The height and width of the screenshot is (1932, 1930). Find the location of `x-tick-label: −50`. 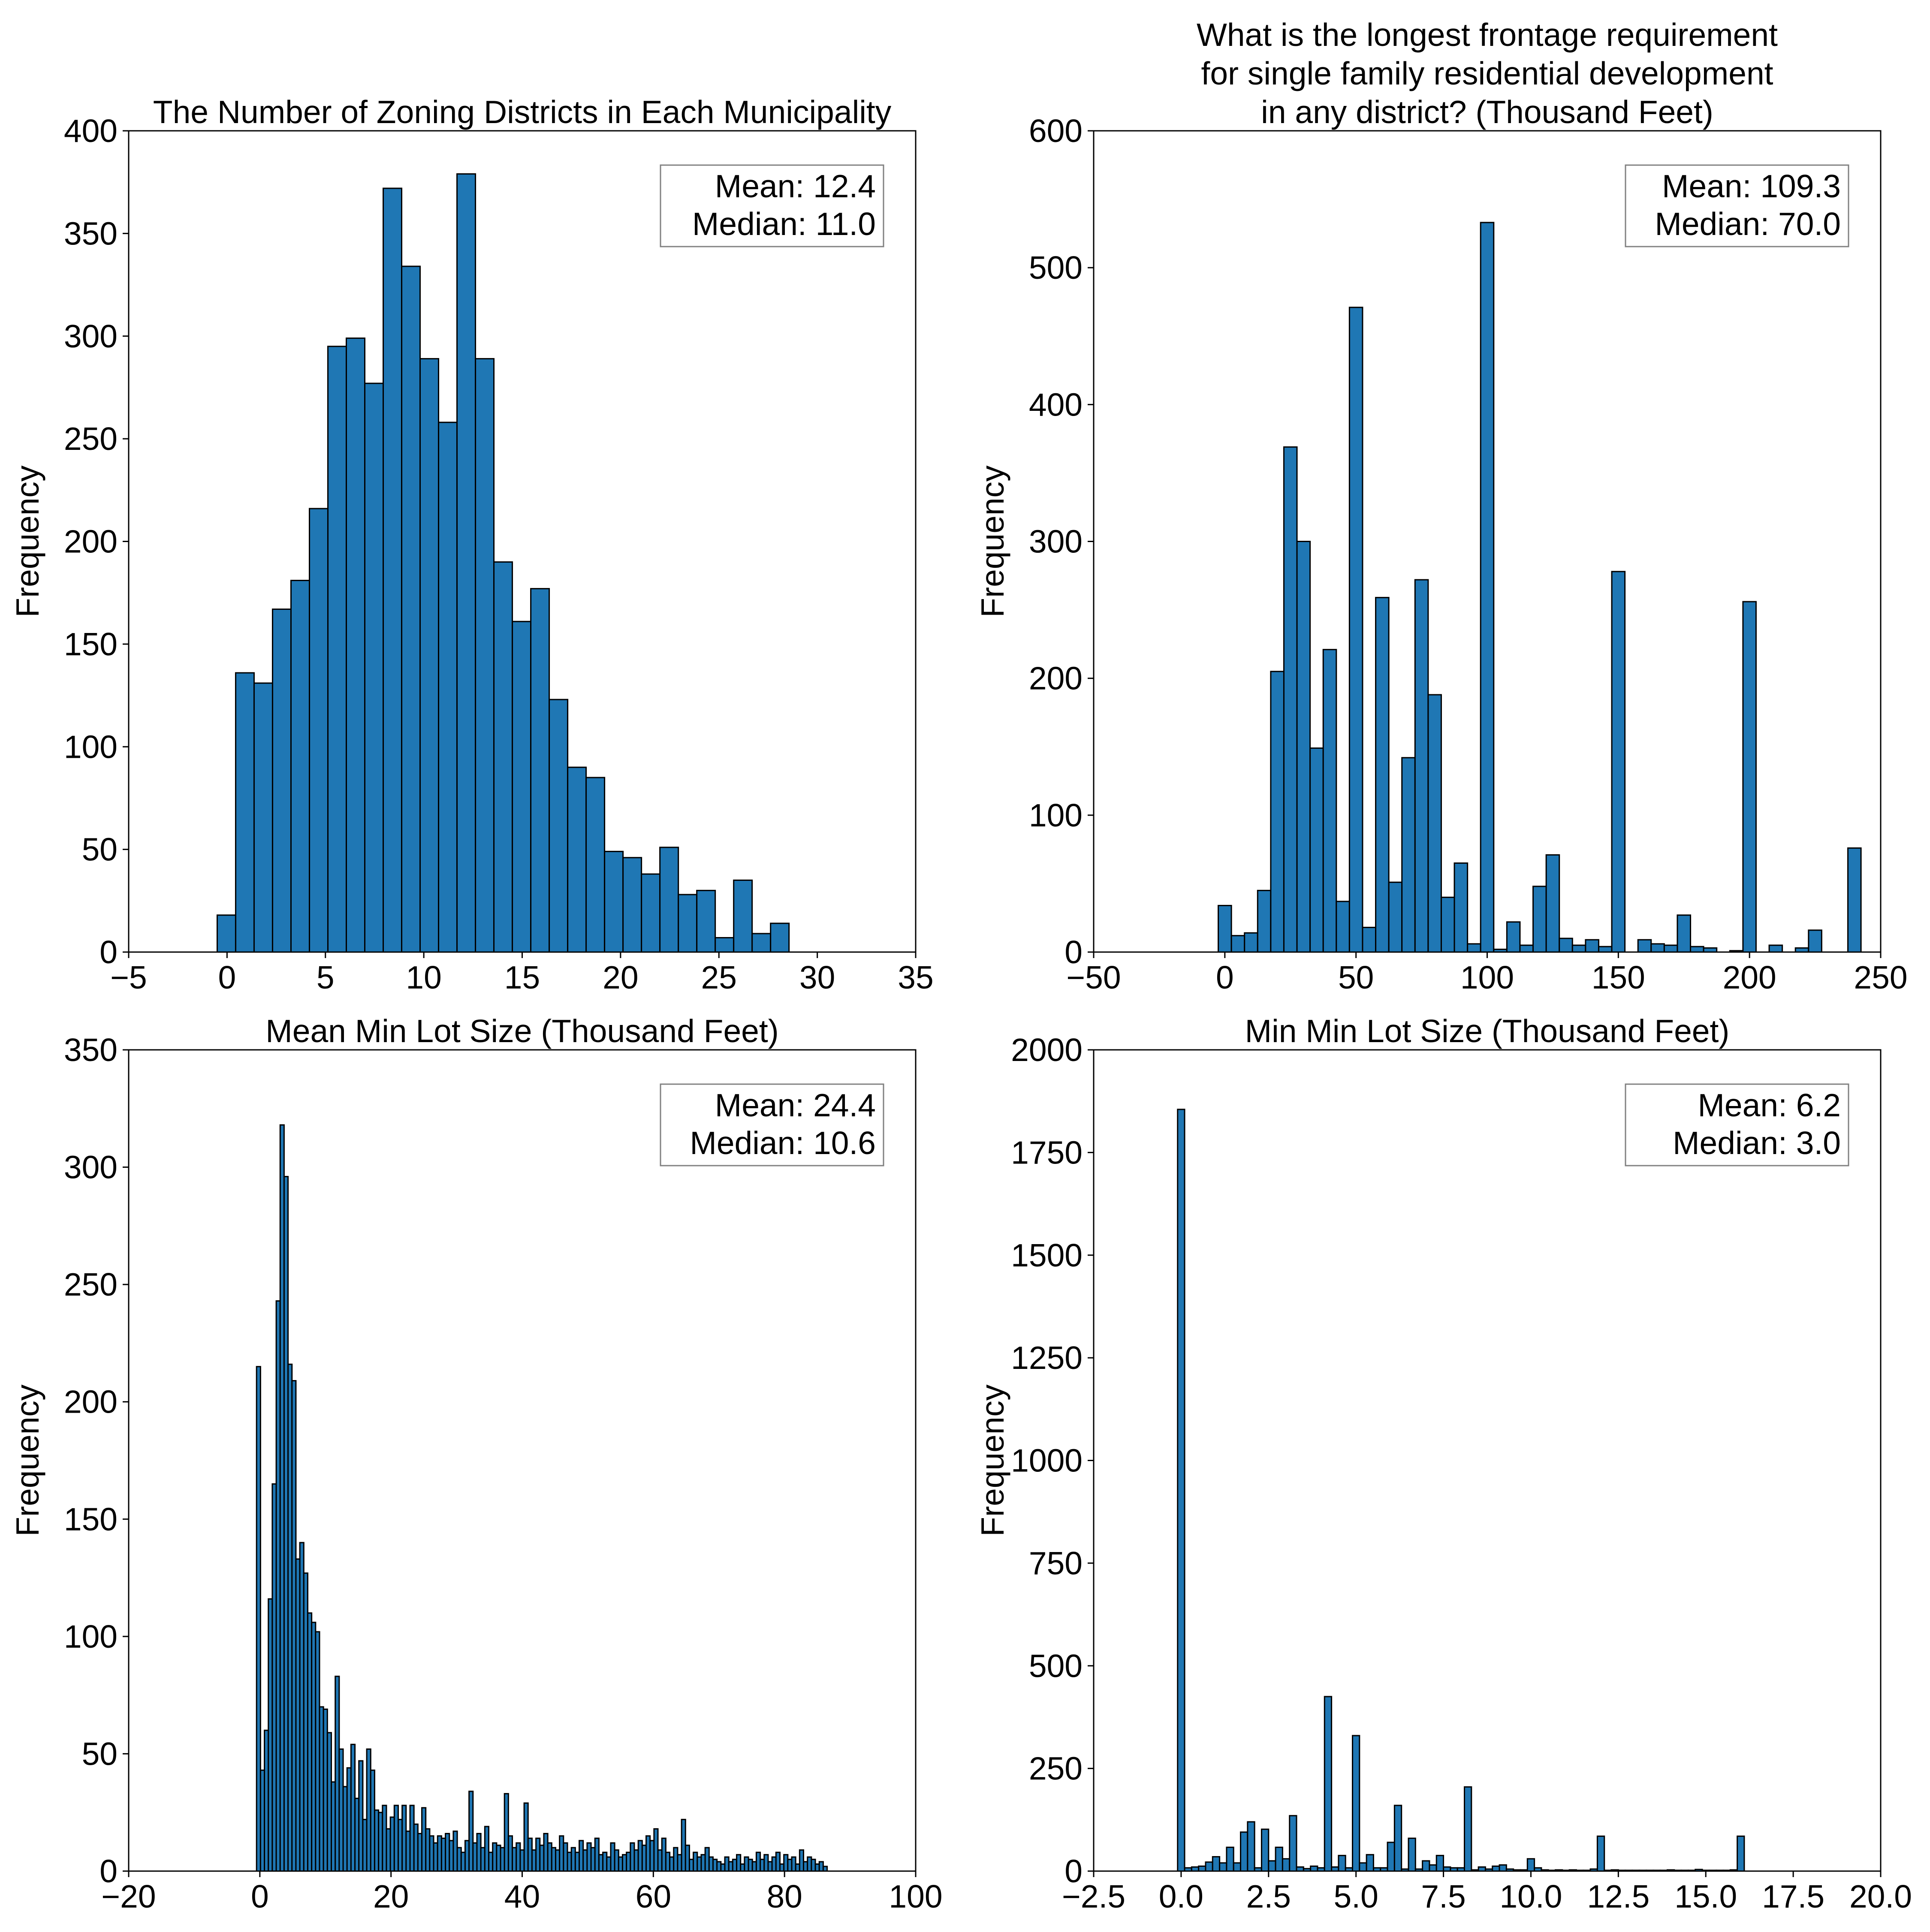

x-tick-label: −50 is located at coordinates (1093, 977).